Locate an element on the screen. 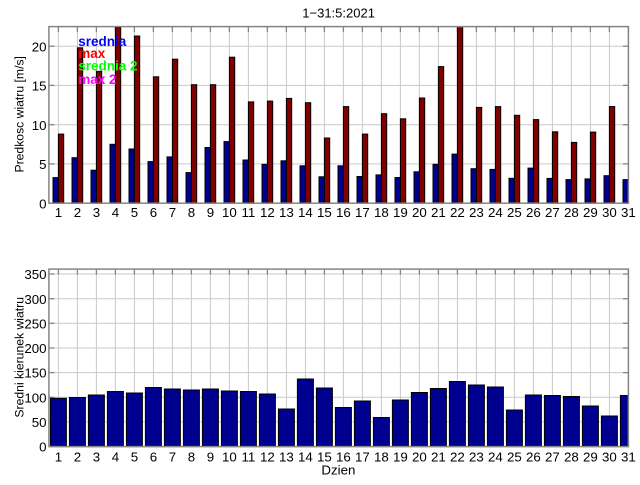 The height and width of the screenshot is (485, 640). svg-text: max 2 is located at coordinates (97, 79).